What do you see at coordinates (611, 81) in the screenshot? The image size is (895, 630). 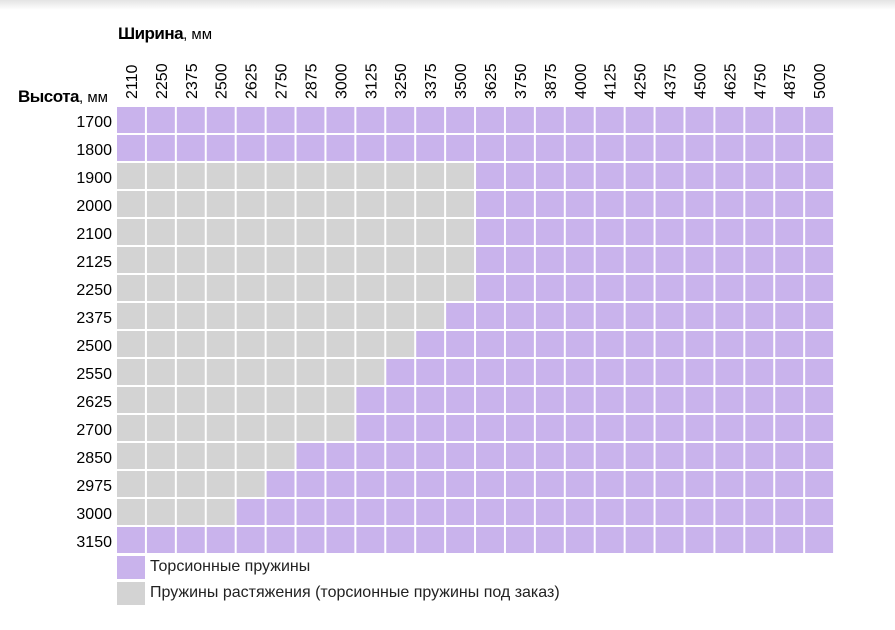 I see `column-label-4125: 4125` at bounding box center [611, 81].